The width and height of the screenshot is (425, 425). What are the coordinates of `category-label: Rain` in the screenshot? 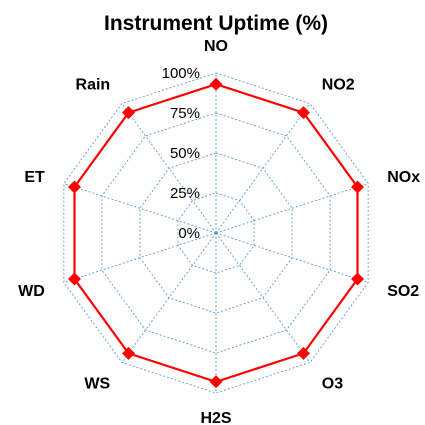 It's located at (93, 84).